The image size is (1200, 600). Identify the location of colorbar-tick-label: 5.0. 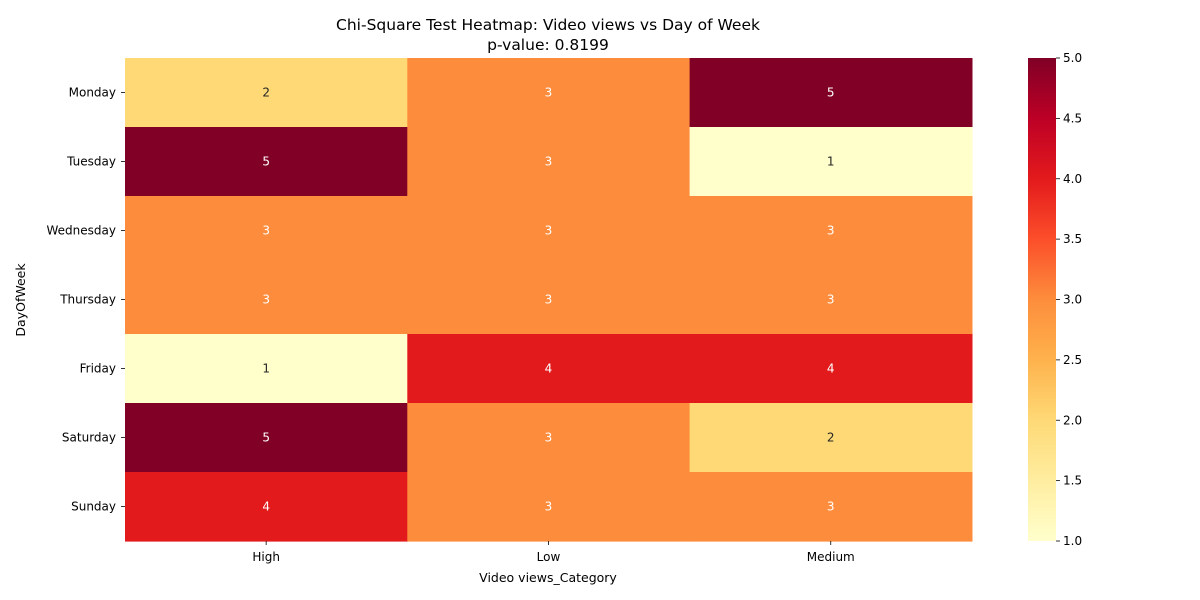
(1072, 58).